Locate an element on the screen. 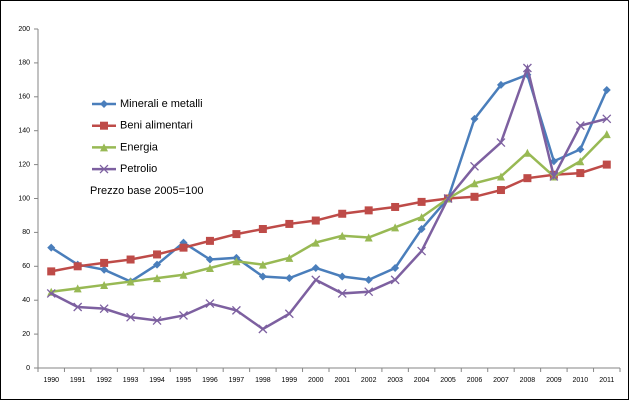  x-tick-label: 2001 is located at coordinates (342, 380).